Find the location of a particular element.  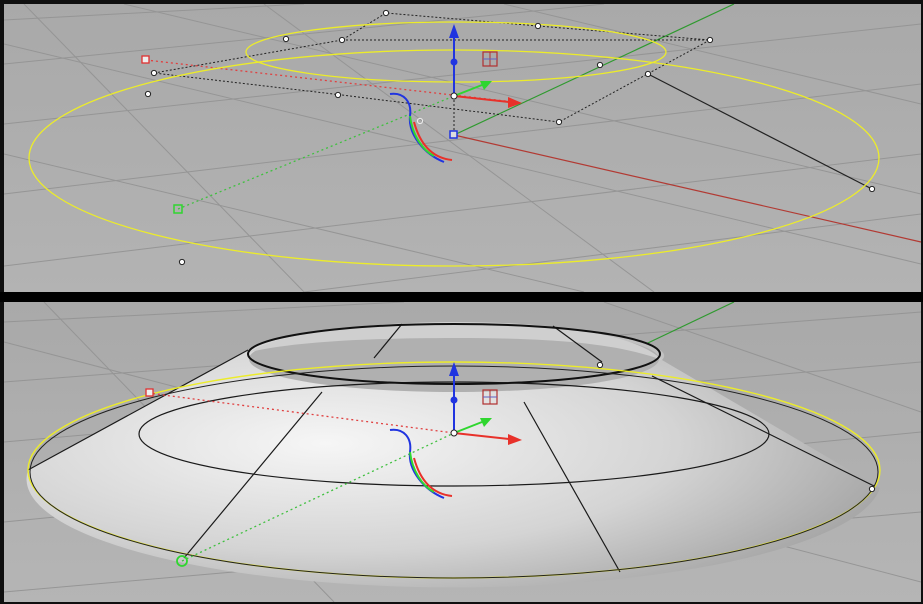

top-circle-curve is located at coordinates (456, 52).